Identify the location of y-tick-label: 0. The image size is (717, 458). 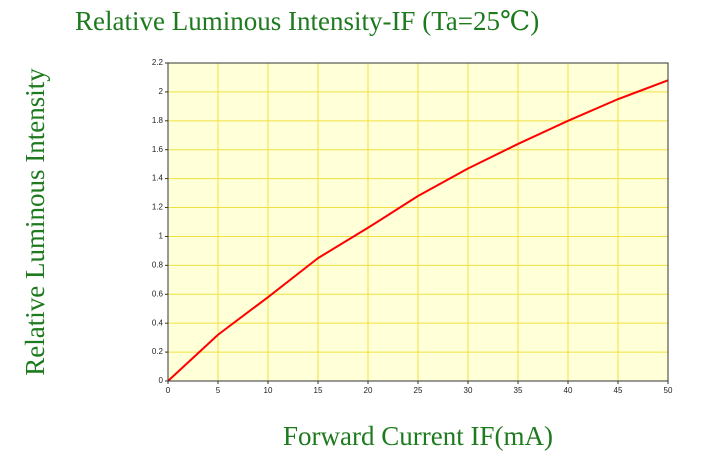
(161, 380).